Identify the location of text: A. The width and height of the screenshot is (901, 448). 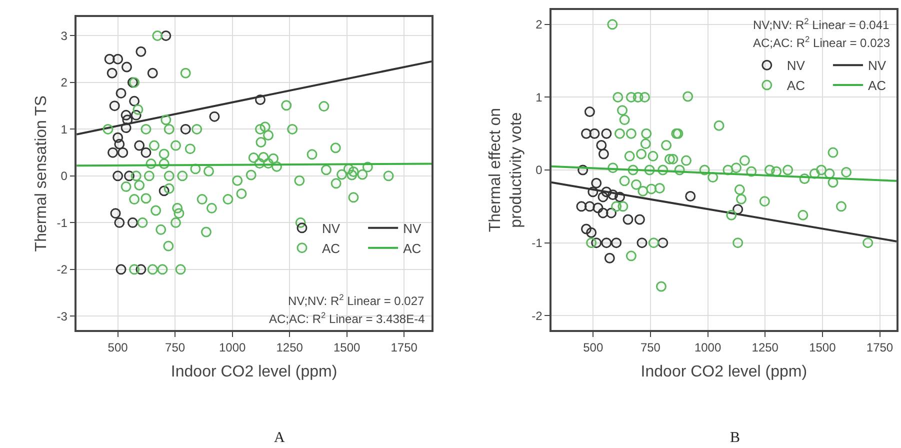
(279, 438).